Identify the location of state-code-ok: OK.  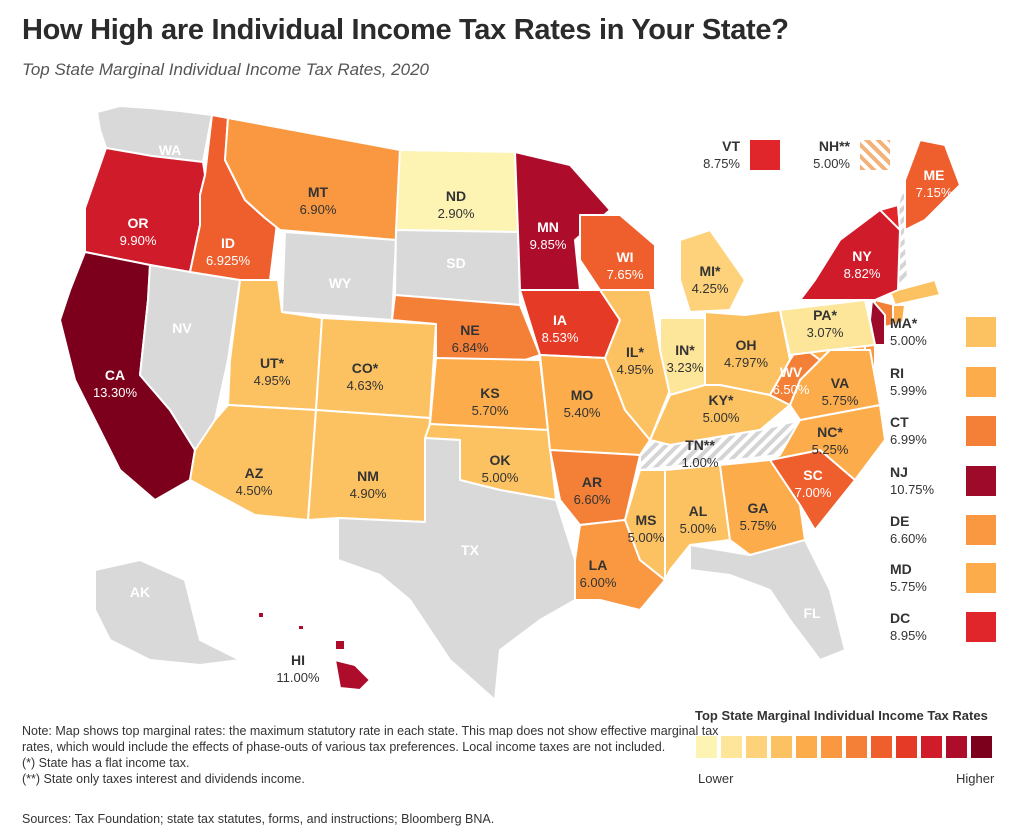
(500, 460).